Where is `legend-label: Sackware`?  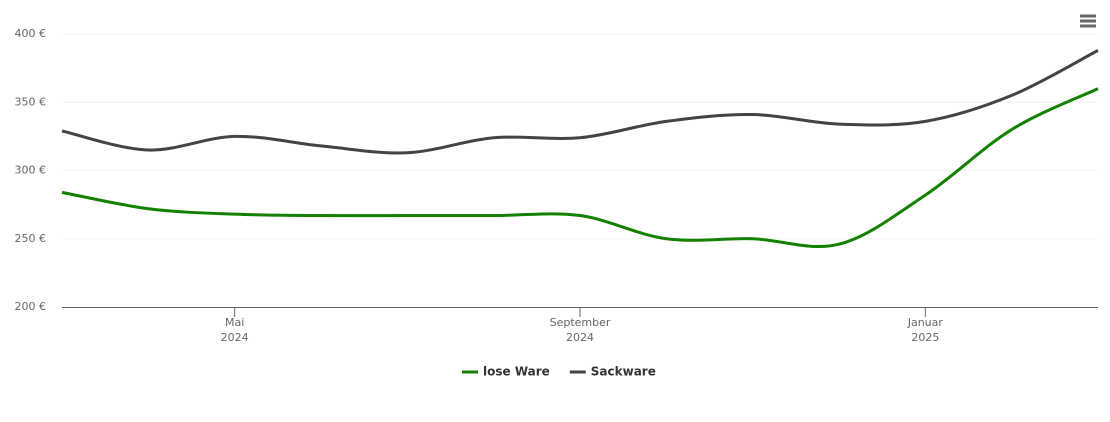
legend-label: Sackware is located at coordinates (623, 372).